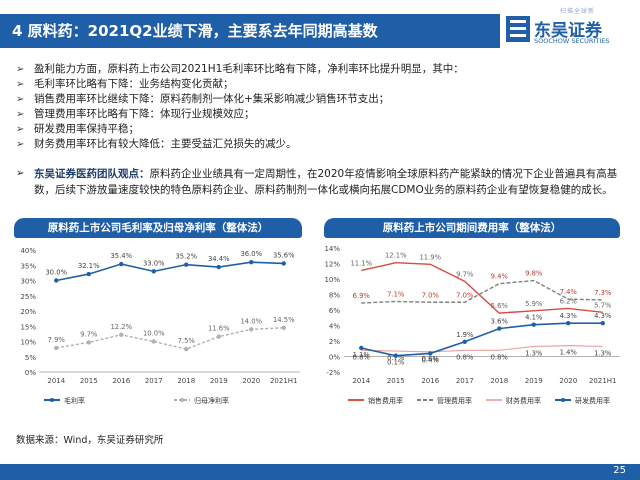 The width and height of the screenshot is (640, 480). What do you see at coordinates (56, 273) in the screenshot?
I see `data-label: 30.0%` at bounding box center [56, 273].